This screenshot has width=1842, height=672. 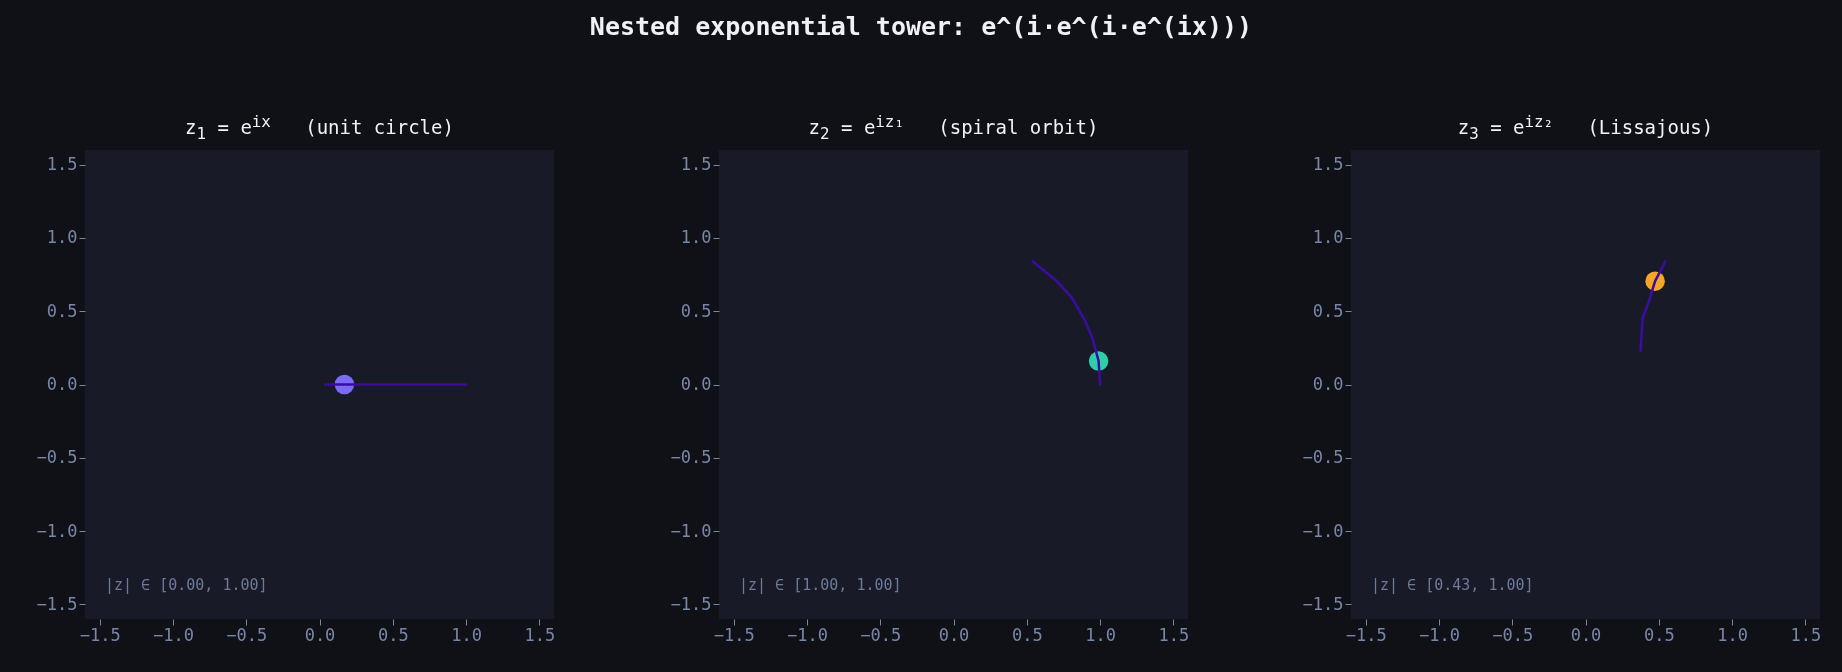 What do you see at coordinates (1585, 128) in the screenshot?
I see `chart-title: z$_{3}$ = e$^{iz₂}$ (Lissajous)` at bounding box center [1585, 128].